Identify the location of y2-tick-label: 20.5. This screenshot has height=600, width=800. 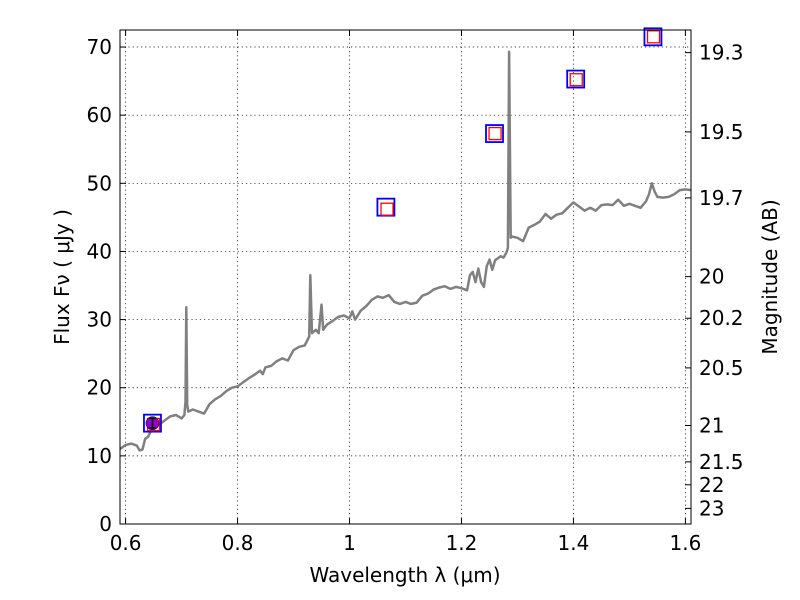
(721, 368).